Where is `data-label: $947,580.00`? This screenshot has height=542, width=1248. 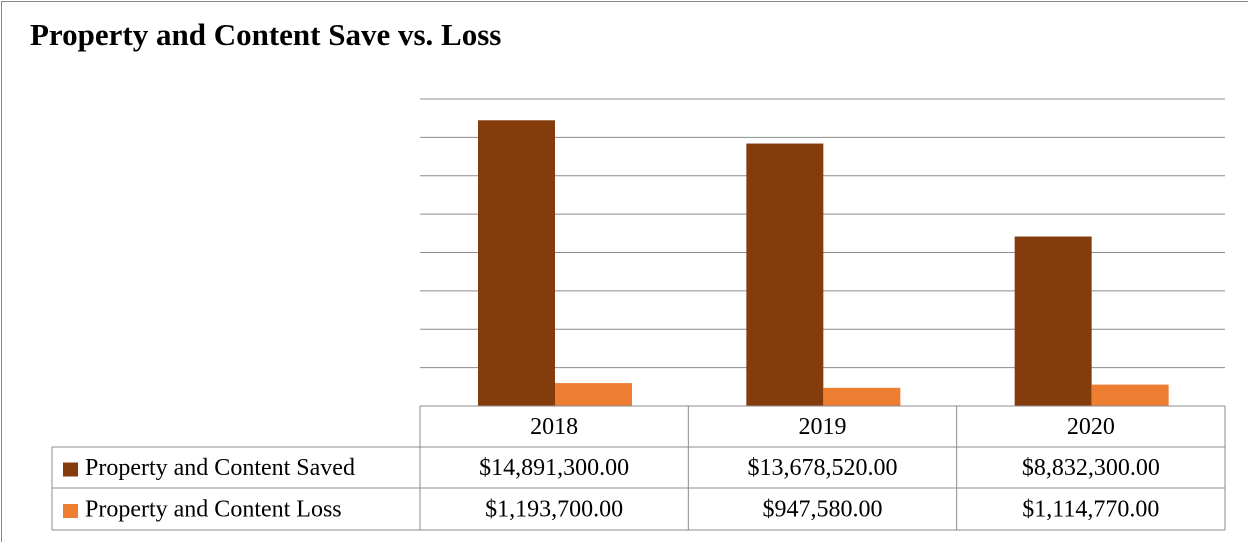
data-label: $947,580.00 is located at coordinates (823, 510).